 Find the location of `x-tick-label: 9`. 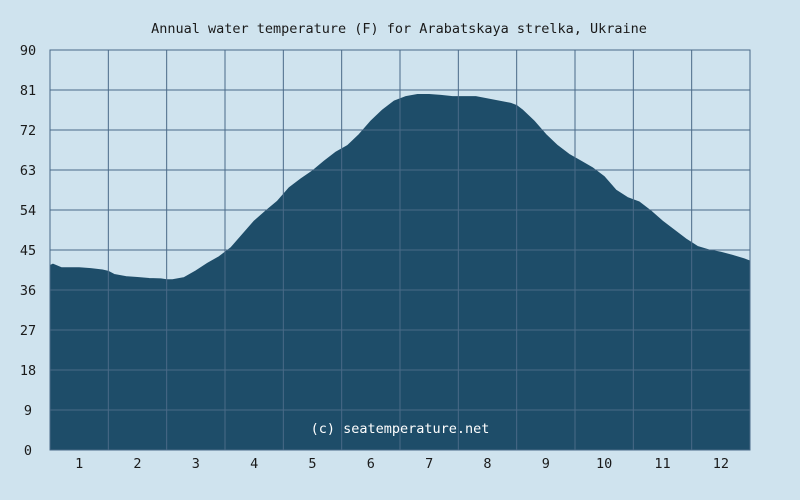

x-tick-label: 9 is located at coordinates (546, 464).